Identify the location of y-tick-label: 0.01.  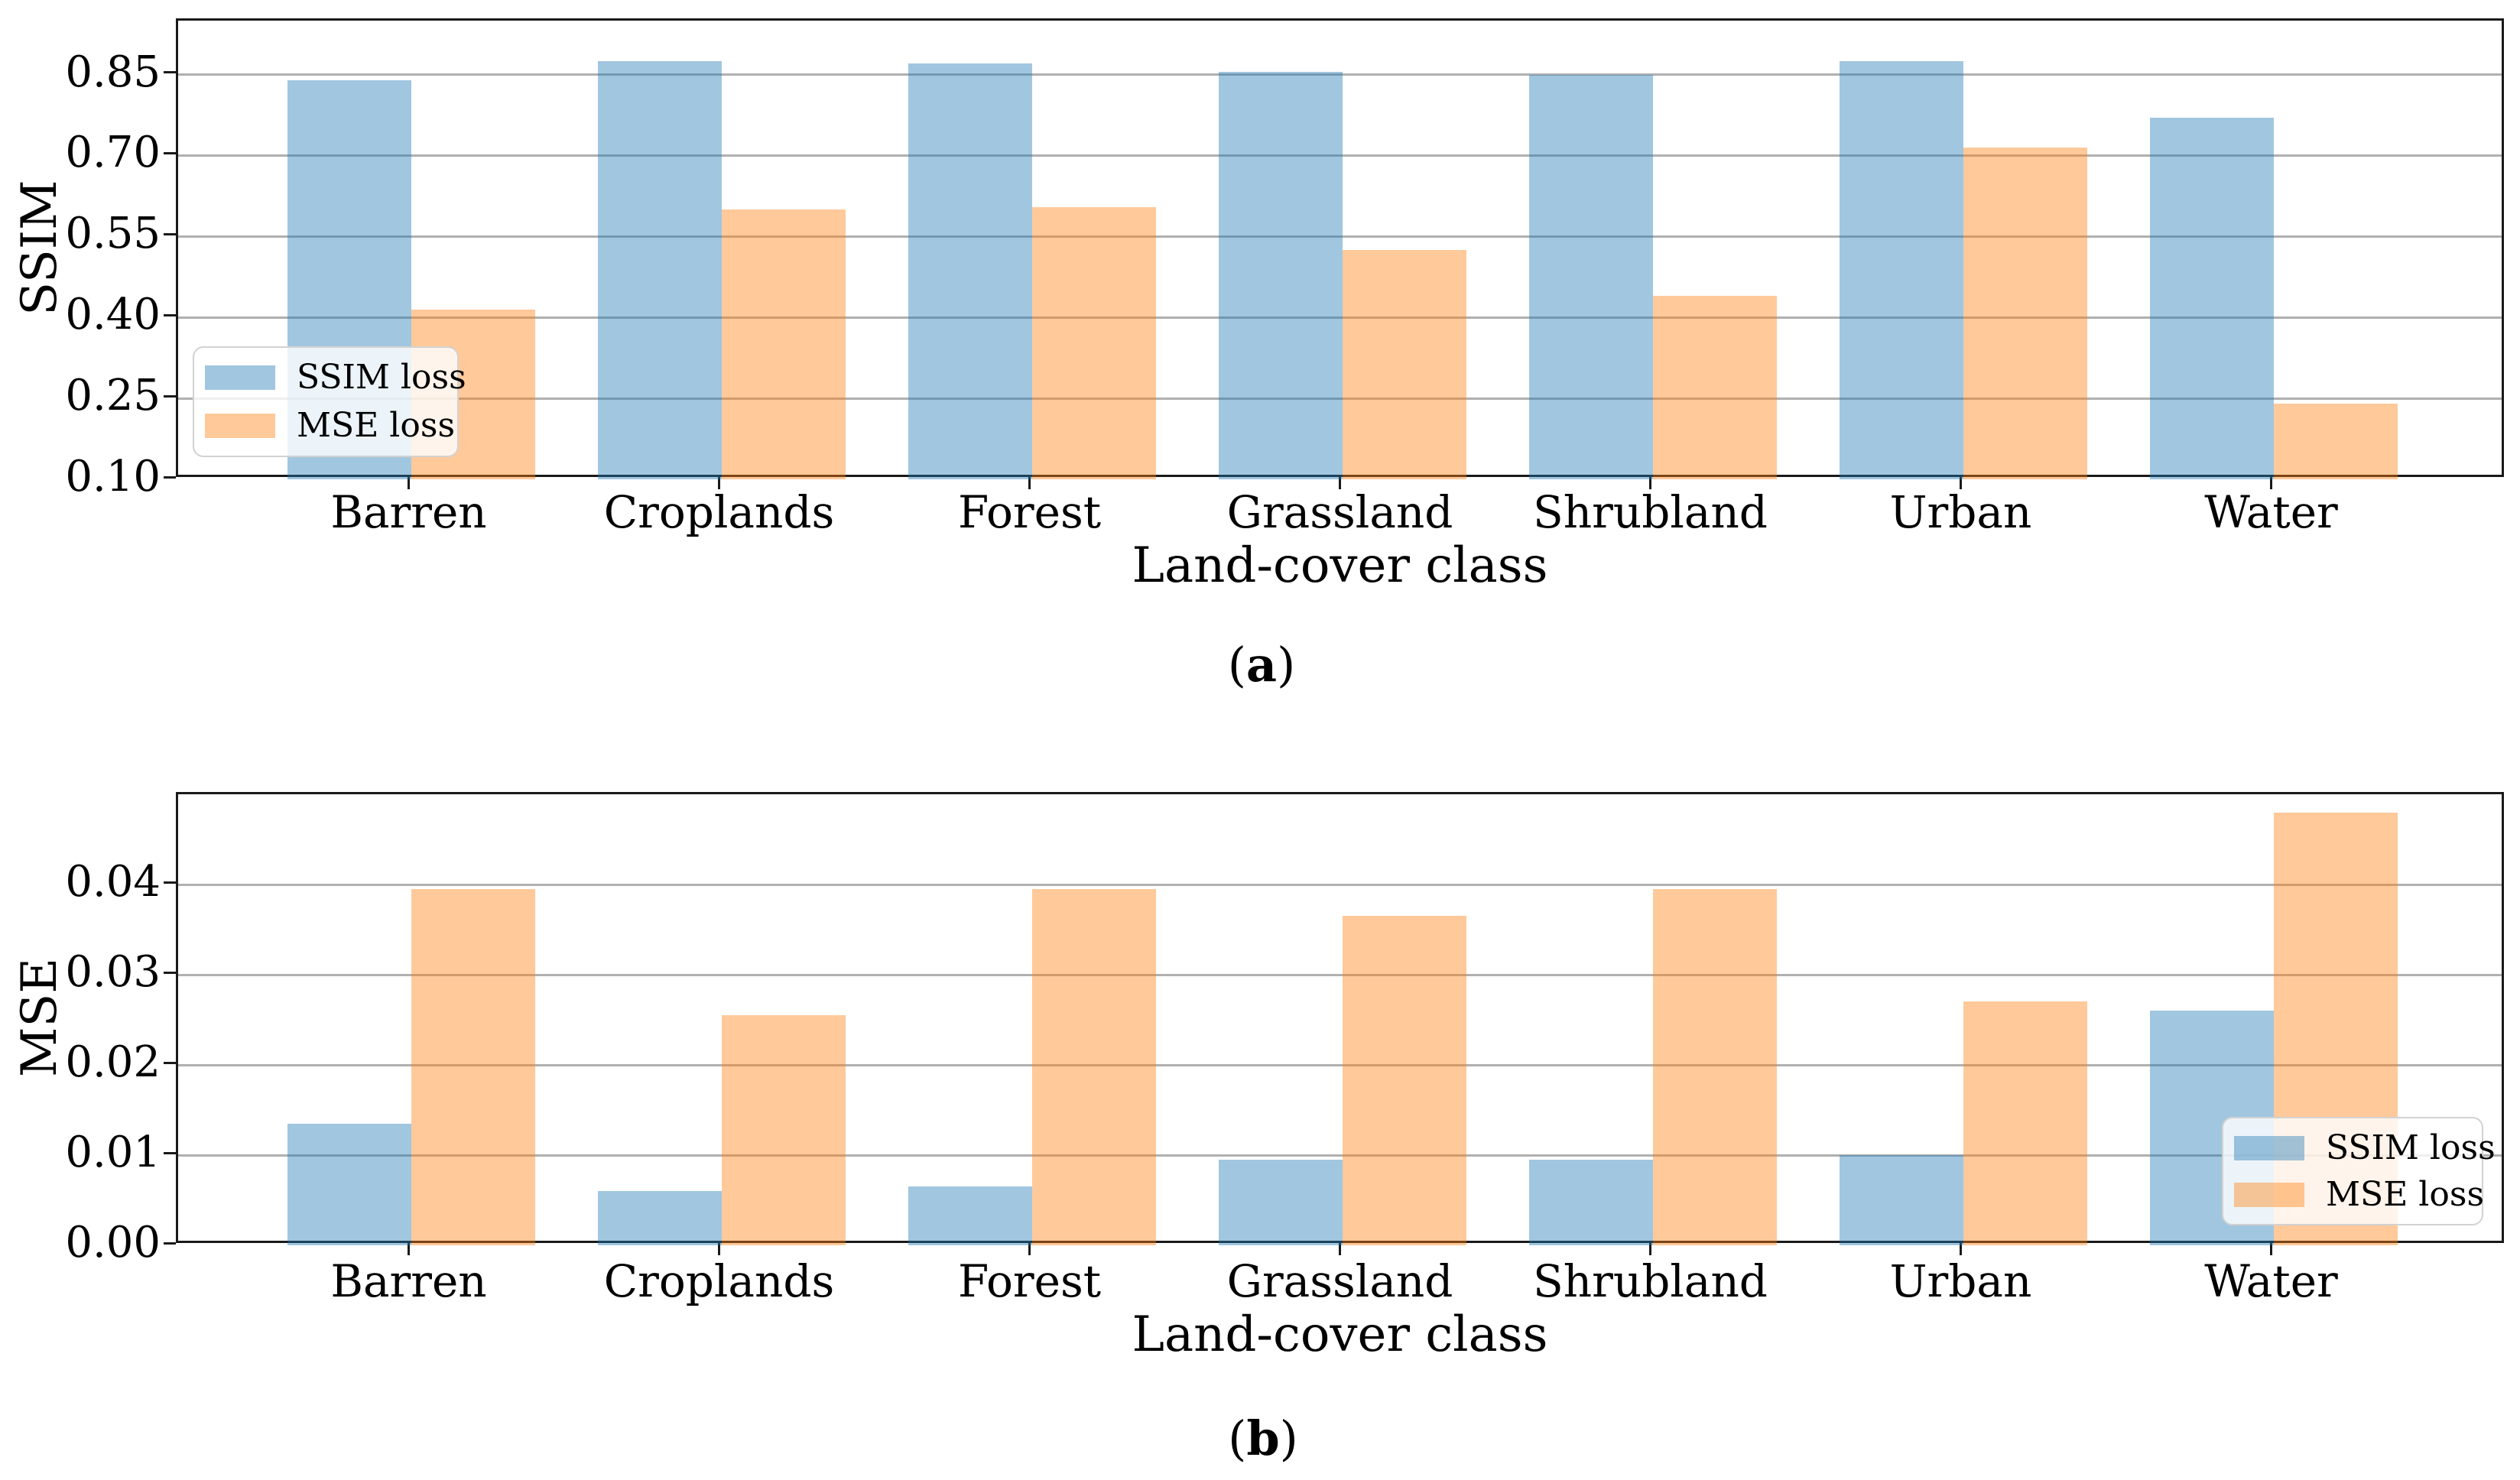
(113, 1152).